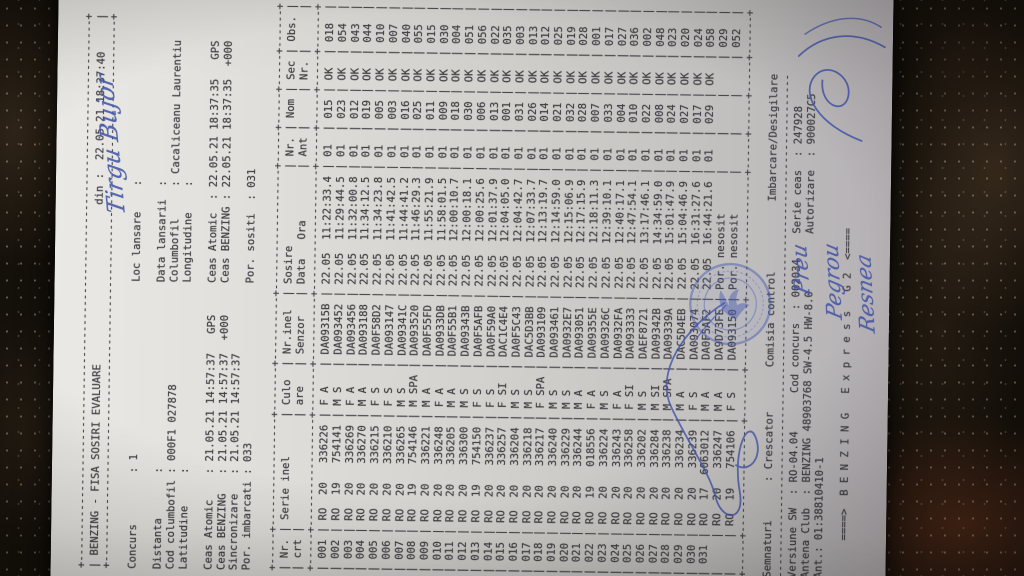  Describe the element at coordinates (712, 409) in the screenshot. I see `crescator-signature` at that location.